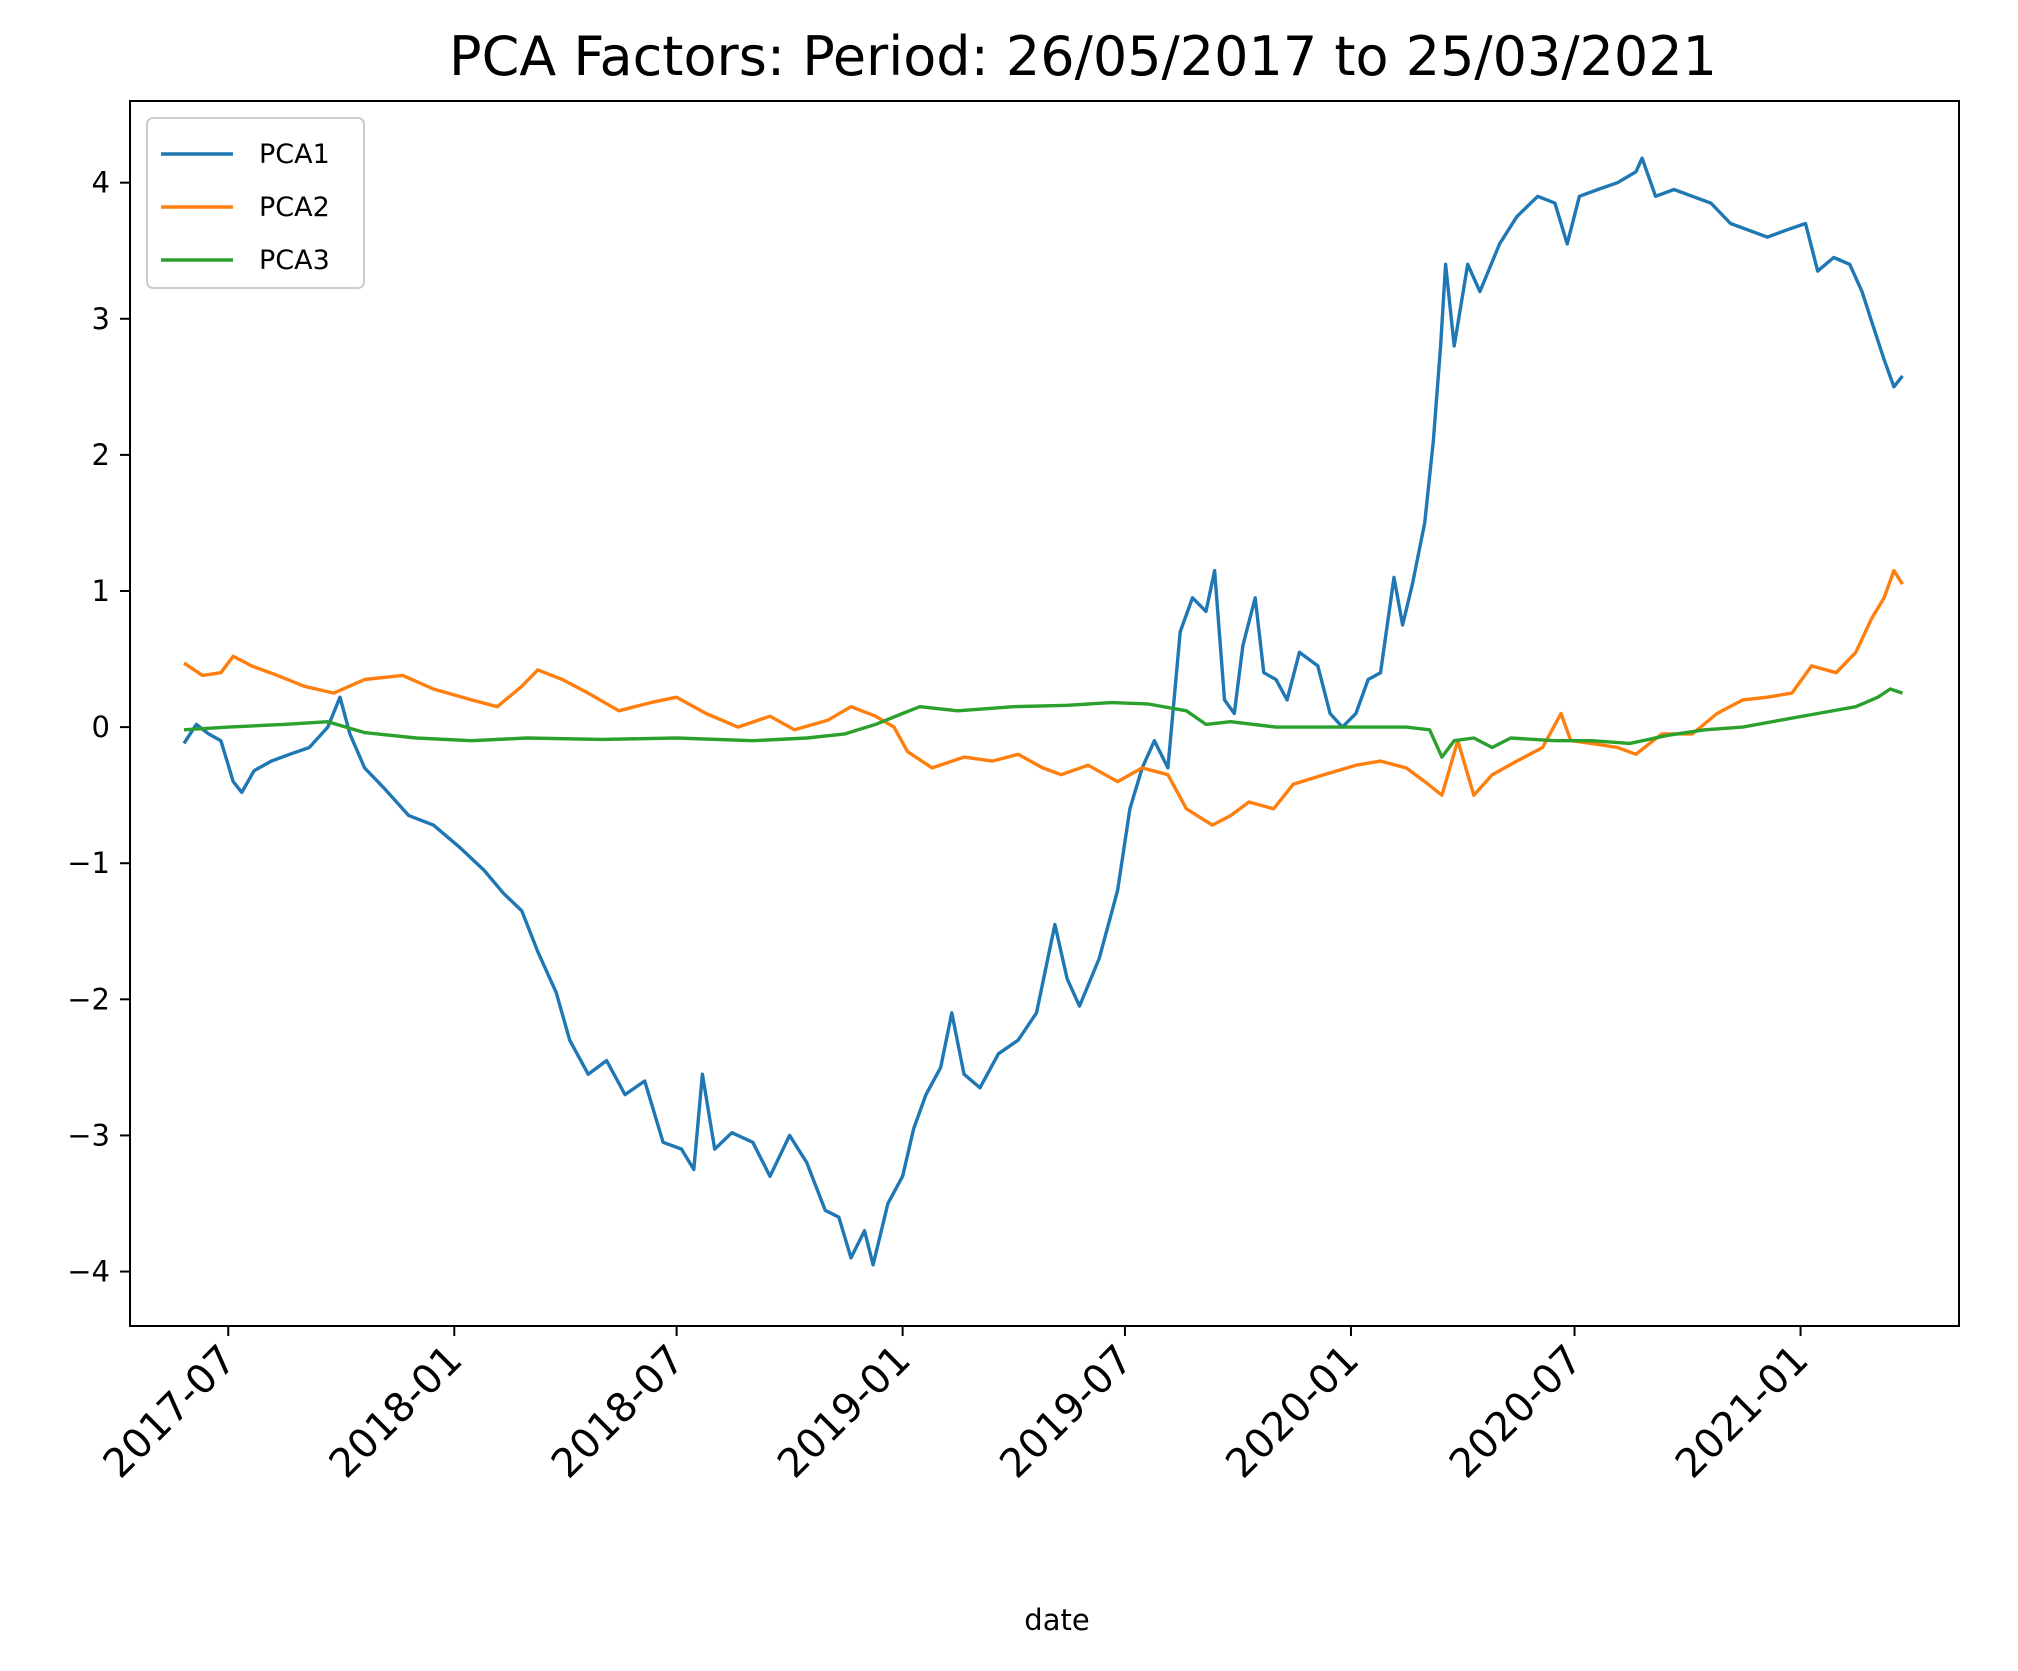 Image resolution: width=2018 pixels, height=1671 pixels. I want to click on legend-label-pca3: PCA3, so click(294, 260).